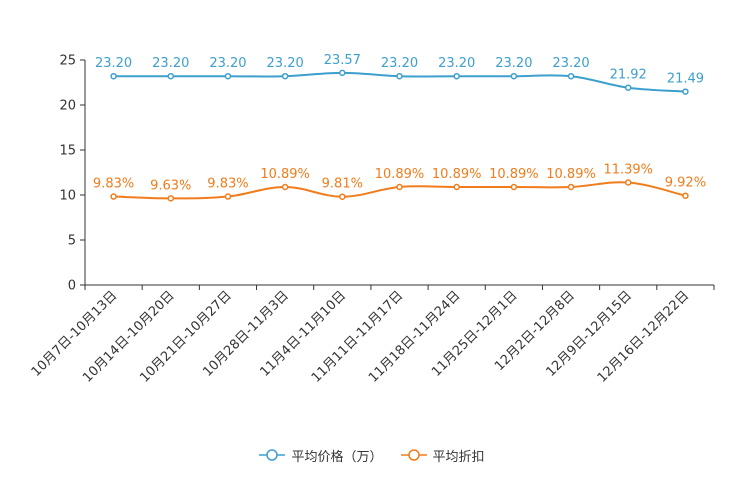 Image resolution: width=744 pixels, height=496 pixels. Describe the element at coordinates (67, 151) in the screenshot. I see `y-tick-label: 15` at that location.